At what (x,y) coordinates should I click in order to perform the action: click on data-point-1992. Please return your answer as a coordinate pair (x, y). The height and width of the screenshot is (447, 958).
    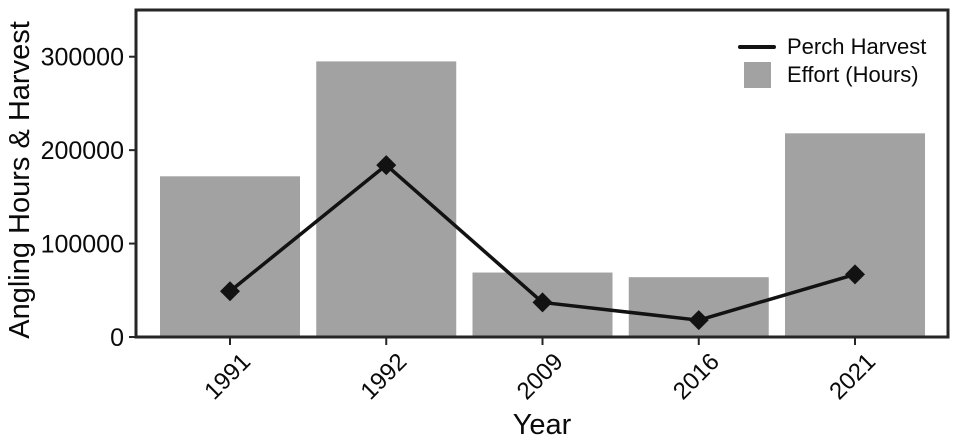
    Looking at the image, I should click on (386, 165).